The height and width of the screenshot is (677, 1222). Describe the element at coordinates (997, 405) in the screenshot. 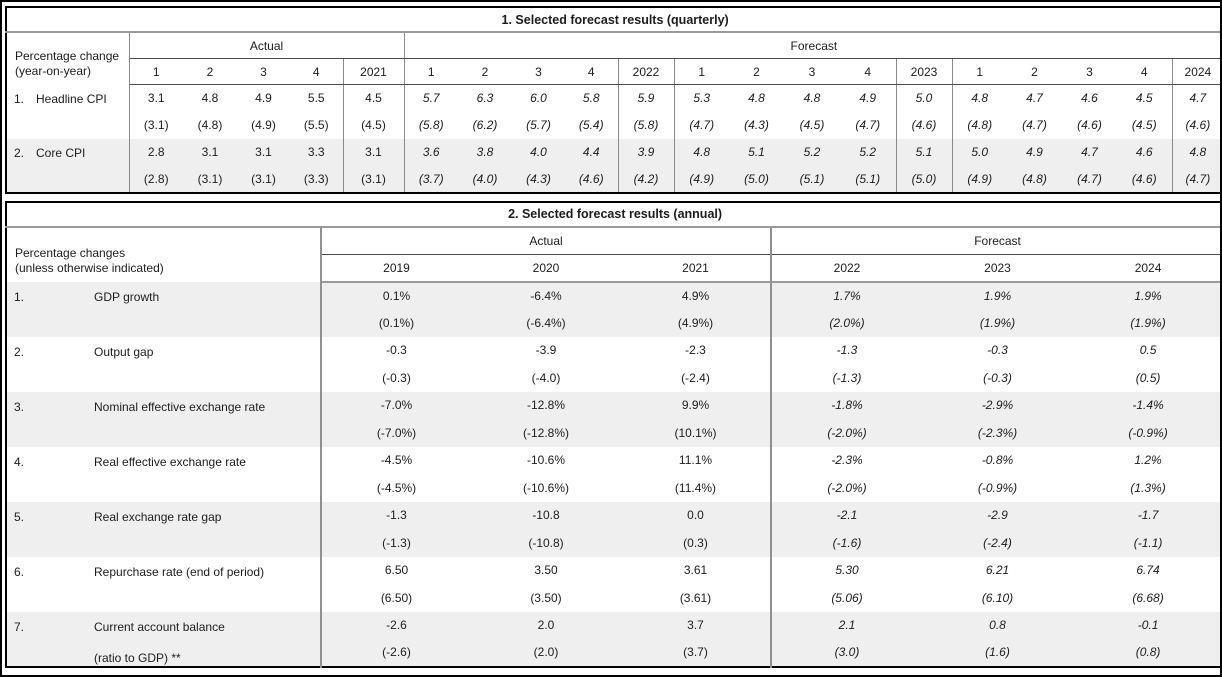

I see `cell-value: -2.9%` at that location.